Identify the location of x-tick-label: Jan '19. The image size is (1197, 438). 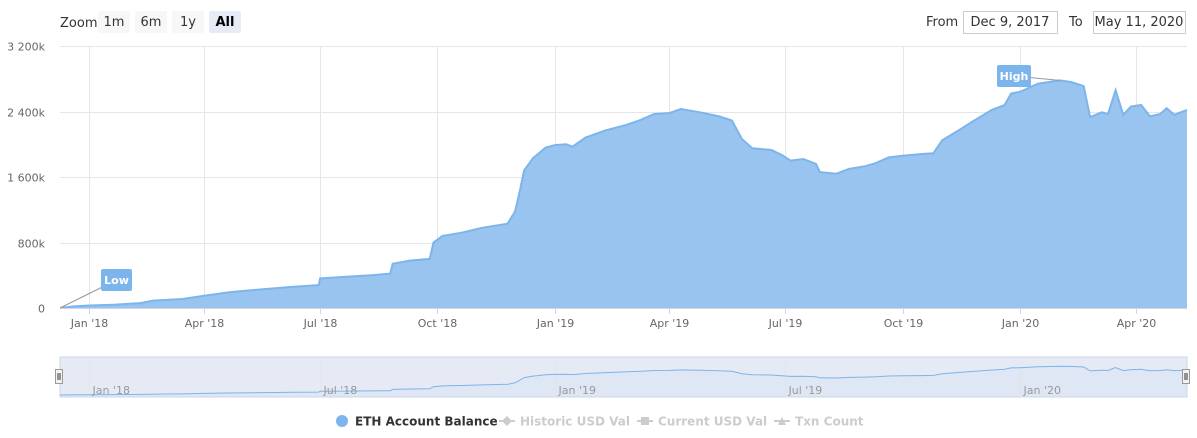
(555, 323).